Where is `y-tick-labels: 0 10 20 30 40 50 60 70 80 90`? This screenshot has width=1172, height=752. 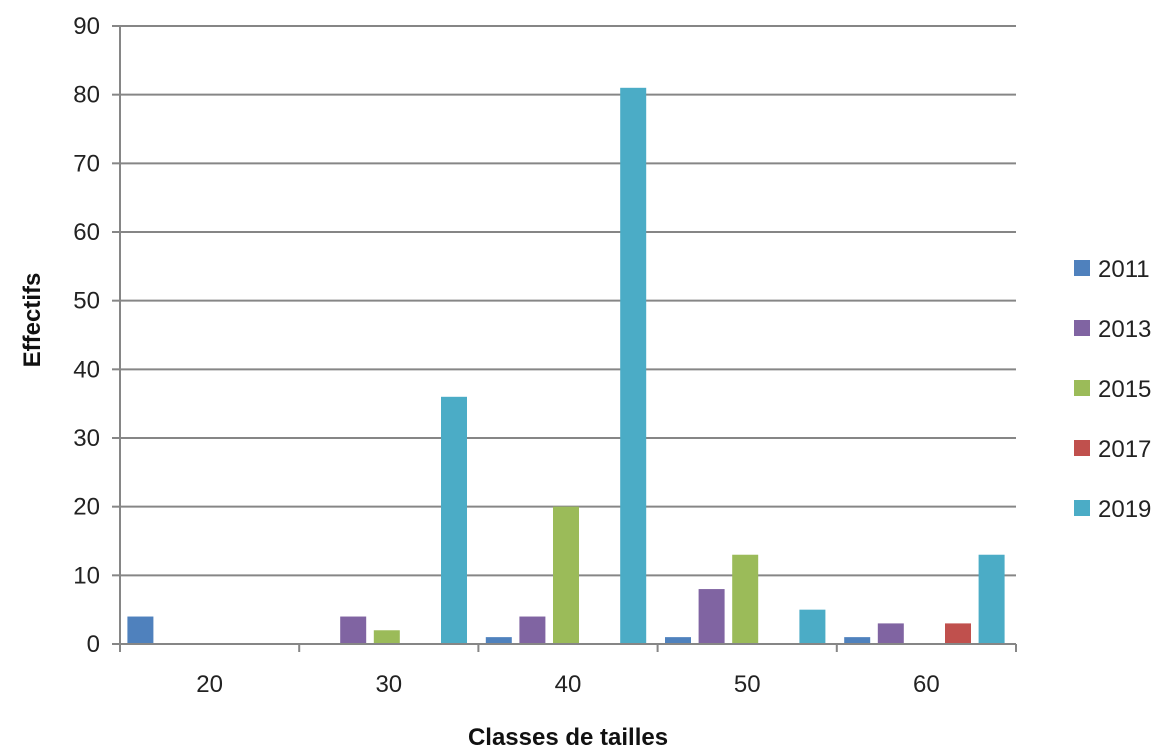
y-tick-labels: 0 10 20 30 40 50 60 70 80 90 is located at coordinates (96, 335).